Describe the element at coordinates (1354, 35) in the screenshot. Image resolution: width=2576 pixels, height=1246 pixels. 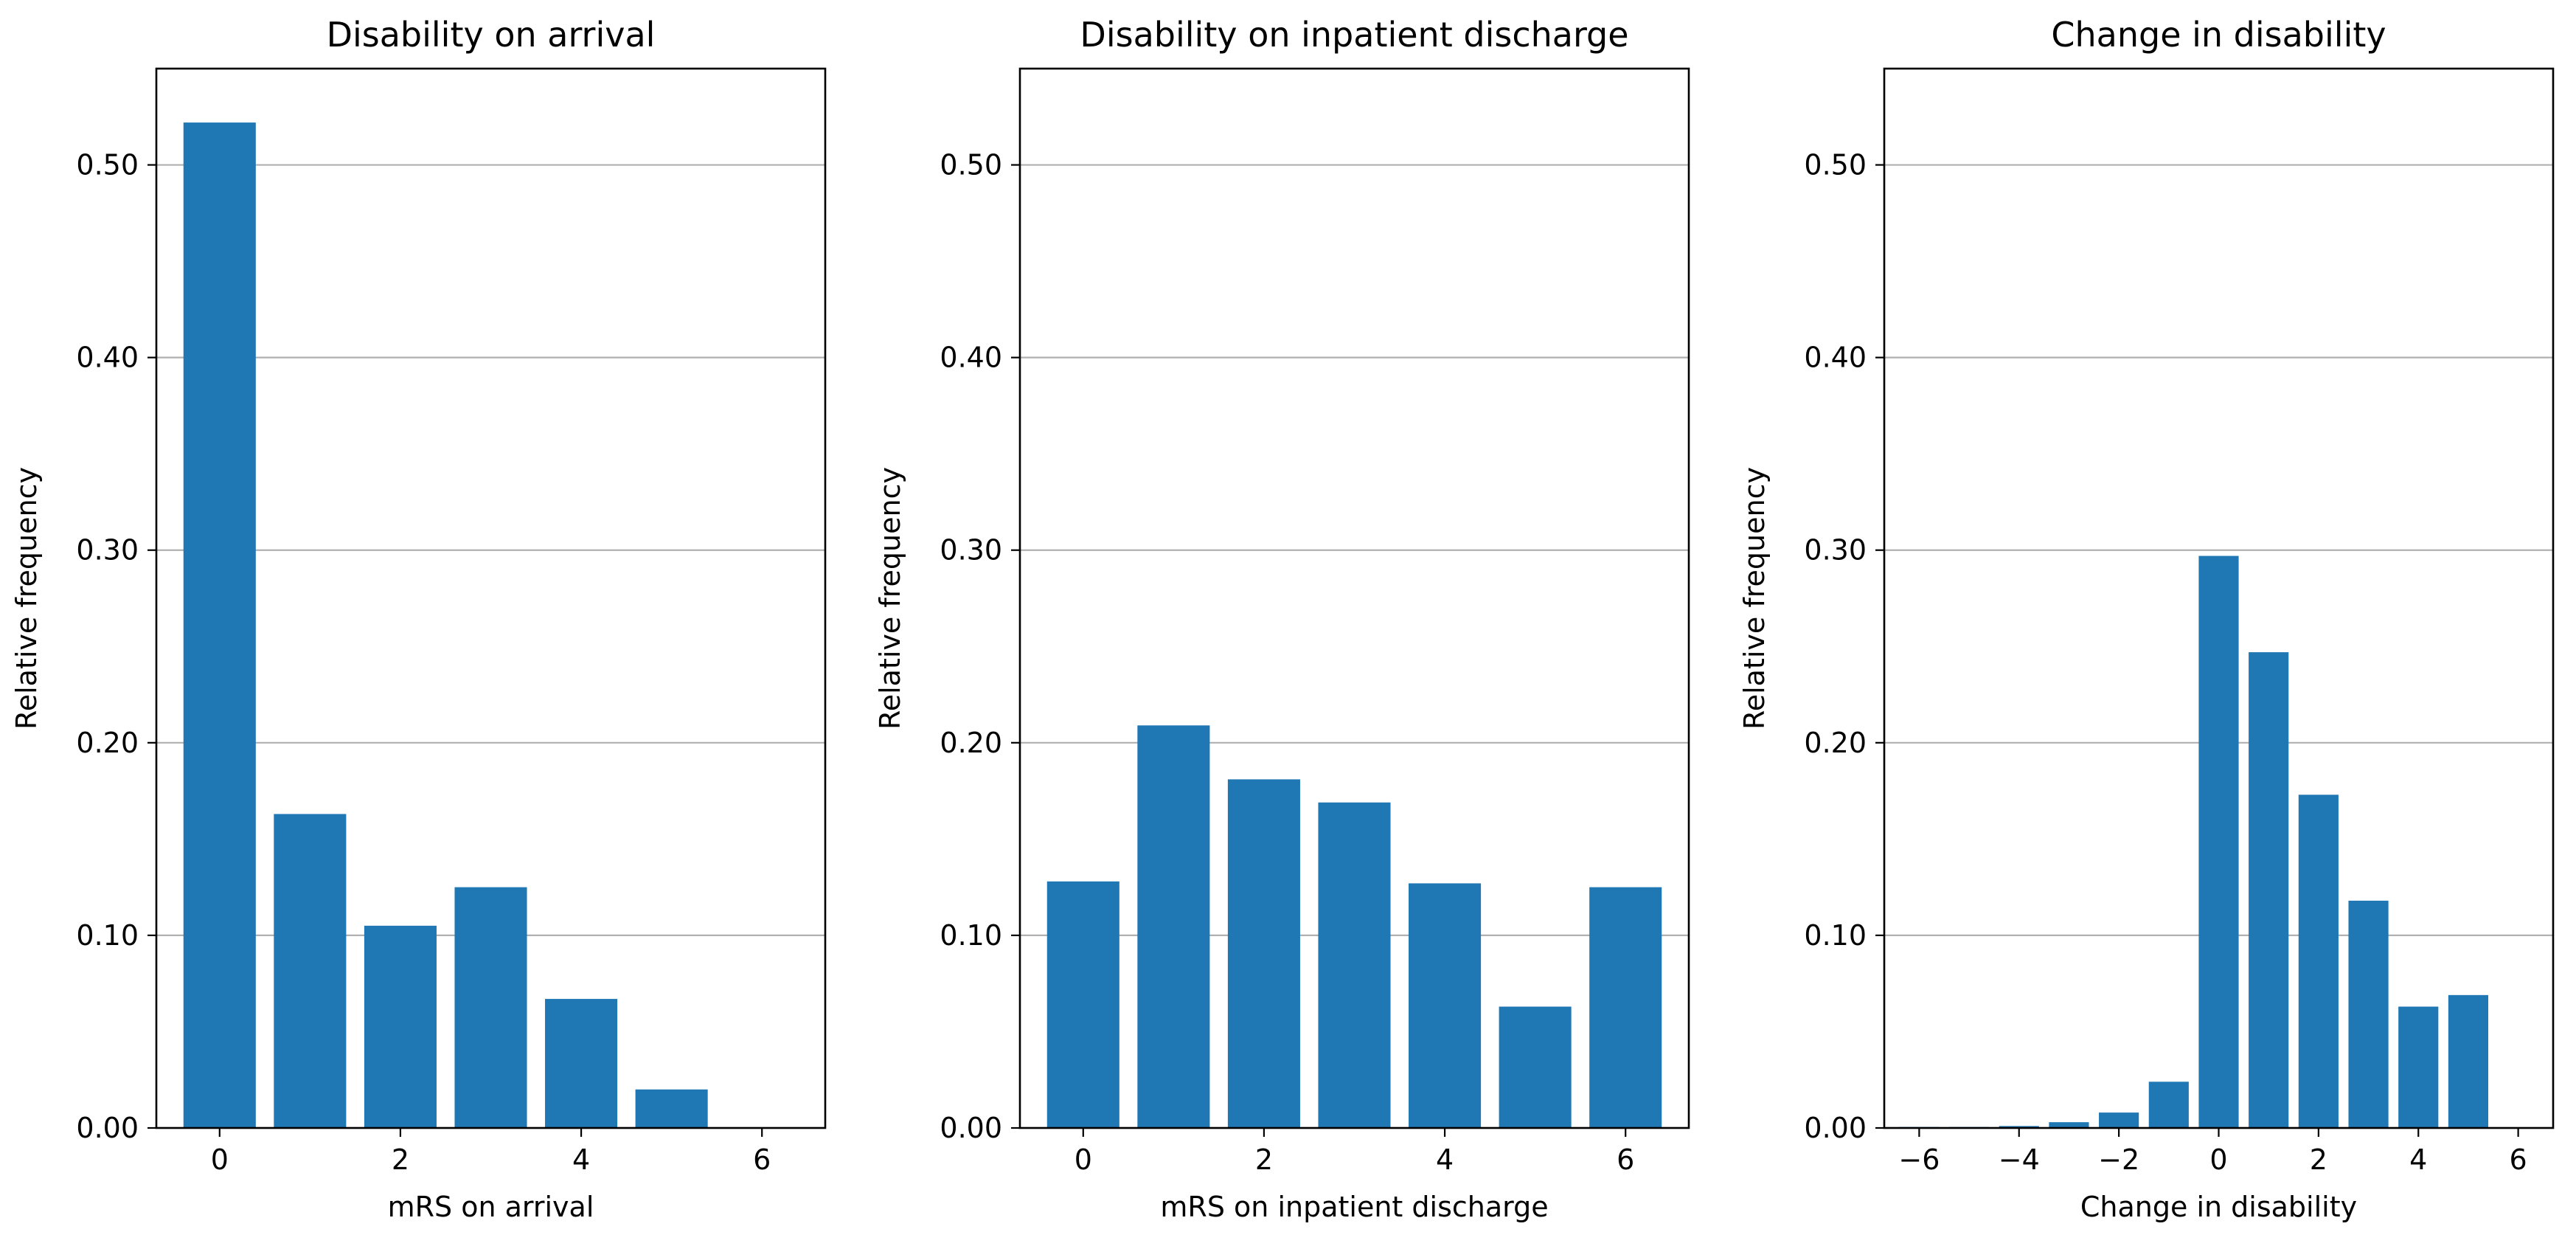
I see `chart-title: Disability on inpatient discharge` at that location.